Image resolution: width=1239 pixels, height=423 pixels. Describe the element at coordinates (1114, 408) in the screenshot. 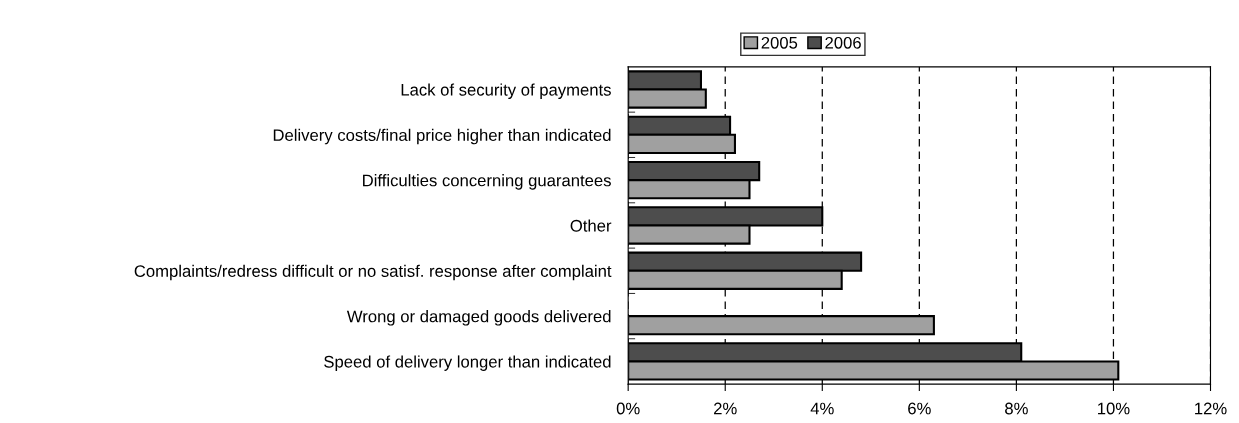

I see `x-tick-label: 10%` at that location.